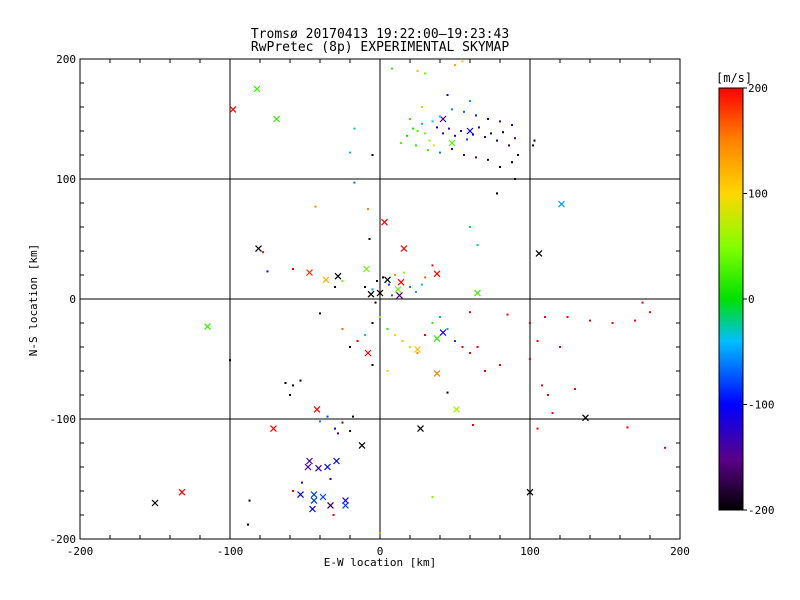  I want to click on x-tick-label: 200, so click(680, 551).